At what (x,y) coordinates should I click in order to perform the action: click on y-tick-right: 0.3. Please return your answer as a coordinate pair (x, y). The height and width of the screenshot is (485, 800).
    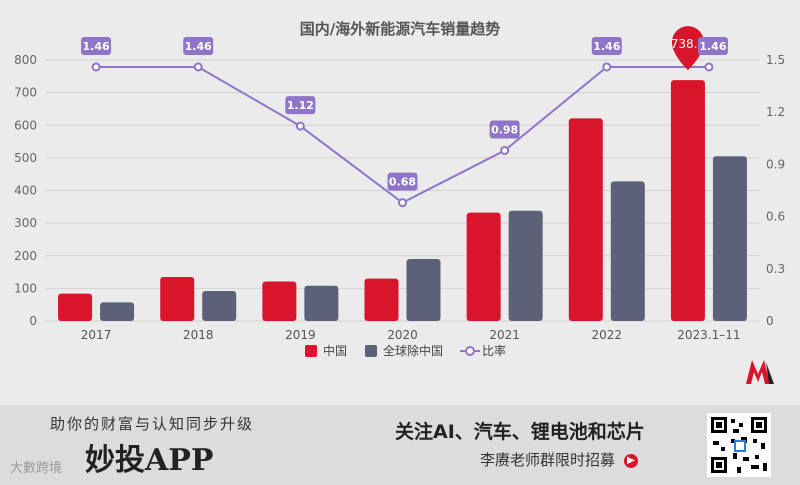
    Looking at the image, I should click on (775, 269).